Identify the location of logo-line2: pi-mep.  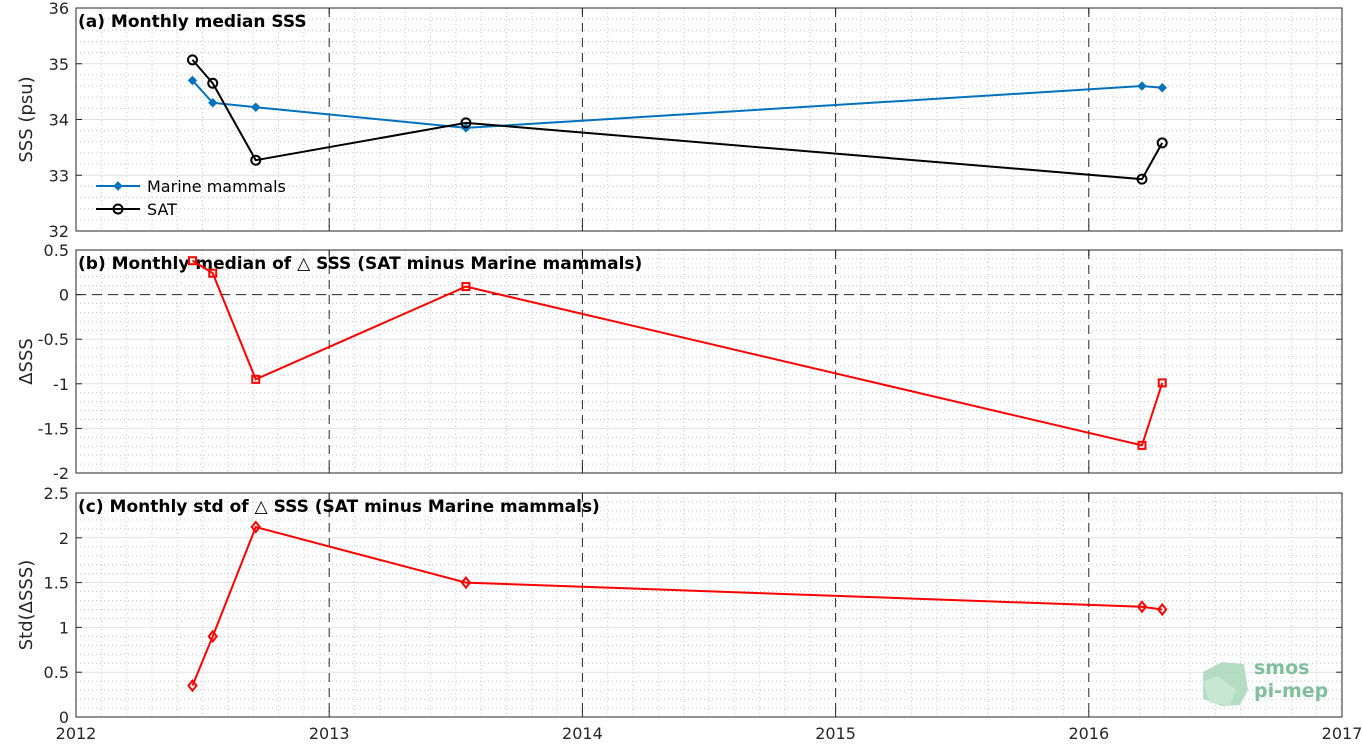
(1291, 691).